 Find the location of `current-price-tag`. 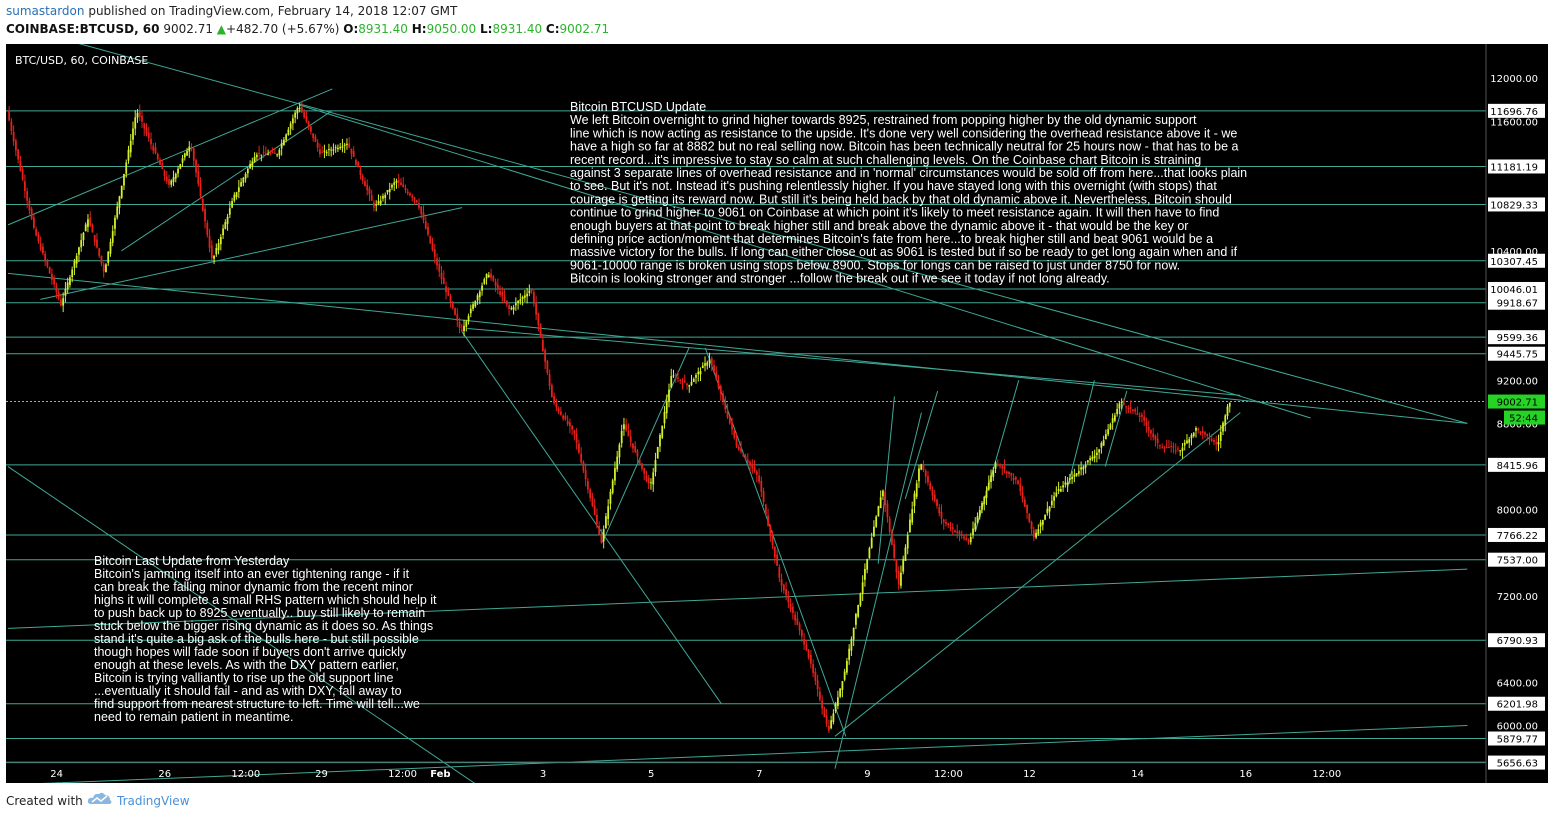

current-price-tag is located at coordinates (1516, 401).